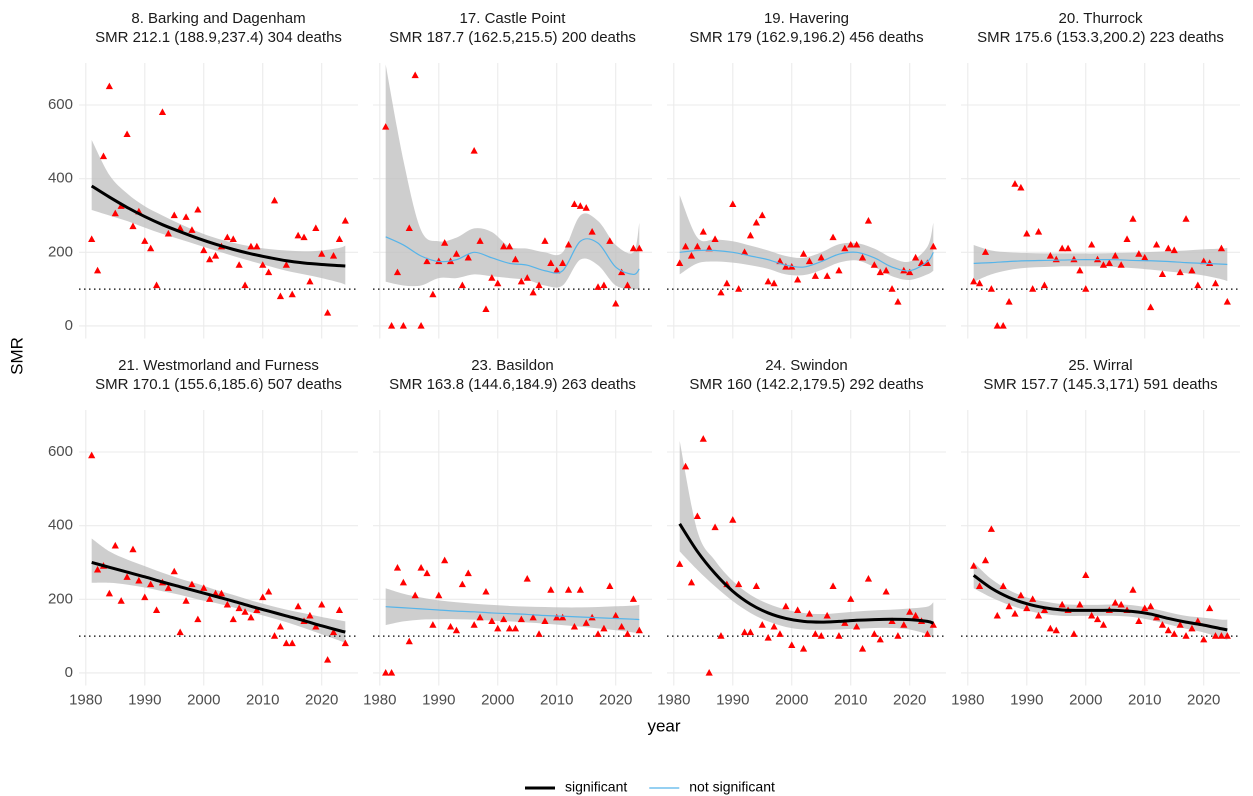  Describe the element at coordinates (909, 699) in the screenshot. I see `x-tick-label: 2020` at that location.